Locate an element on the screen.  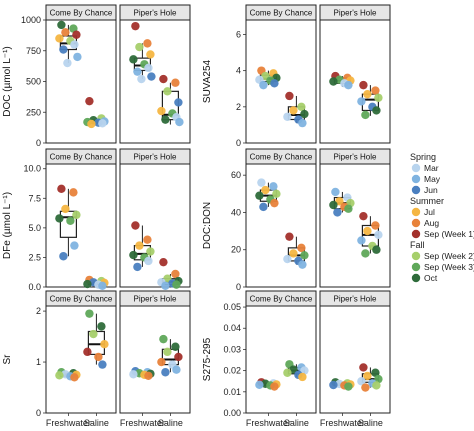
y-tick-label: 0.03 is located at coordinates (232, 349).